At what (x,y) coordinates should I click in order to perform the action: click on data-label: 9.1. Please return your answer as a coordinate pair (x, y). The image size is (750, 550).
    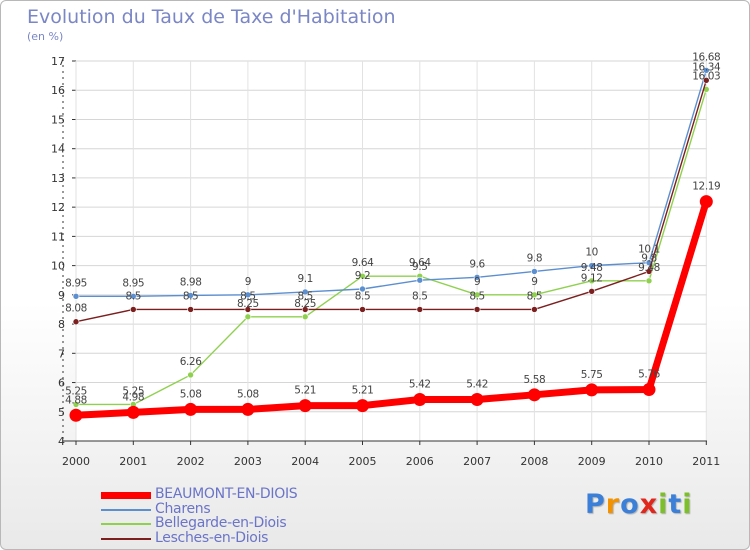
    Looking at the image, I should click on (305, 279).